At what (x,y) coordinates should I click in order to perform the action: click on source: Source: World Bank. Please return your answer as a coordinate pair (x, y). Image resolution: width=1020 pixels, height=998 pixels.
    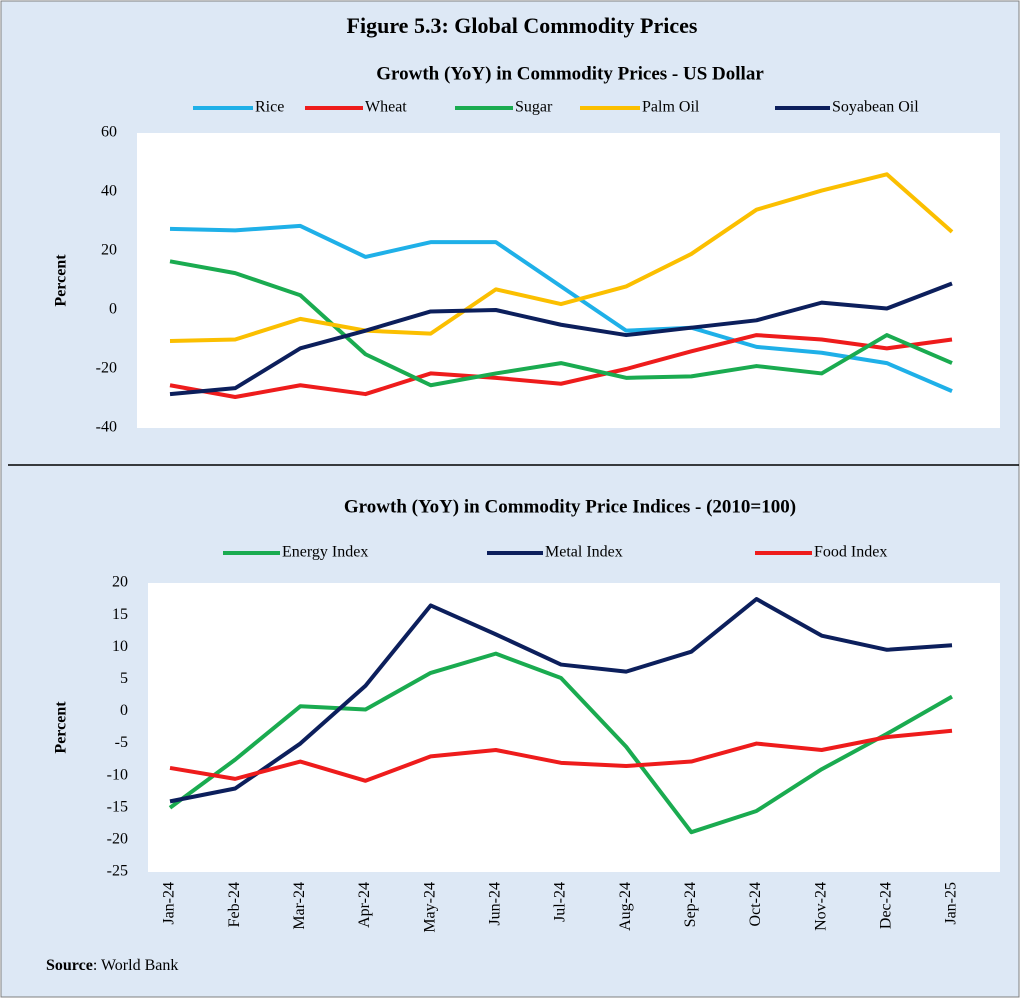
    Looking at the image, I should click on (112, 965).